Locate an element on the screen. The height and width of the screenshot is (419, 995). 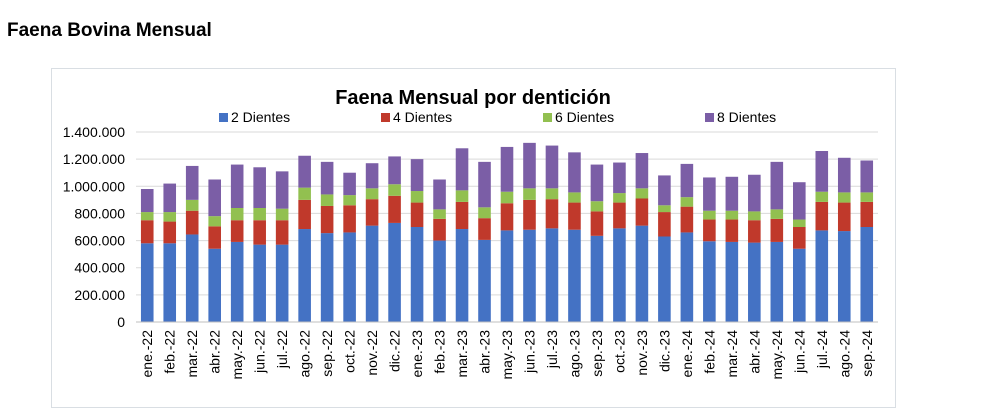
x-tick-label: oct.-23 is located at coordinates (619, 351).